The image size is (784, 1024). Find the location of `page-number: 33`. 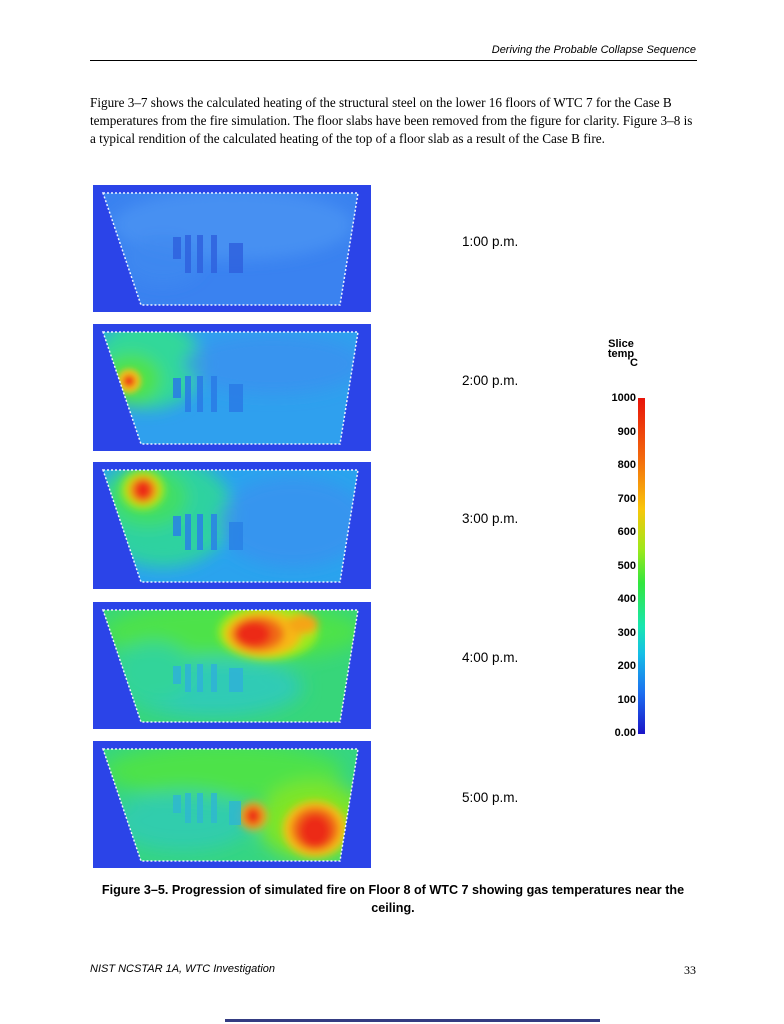

page-number: 33 is located at coordinates (690, 970).